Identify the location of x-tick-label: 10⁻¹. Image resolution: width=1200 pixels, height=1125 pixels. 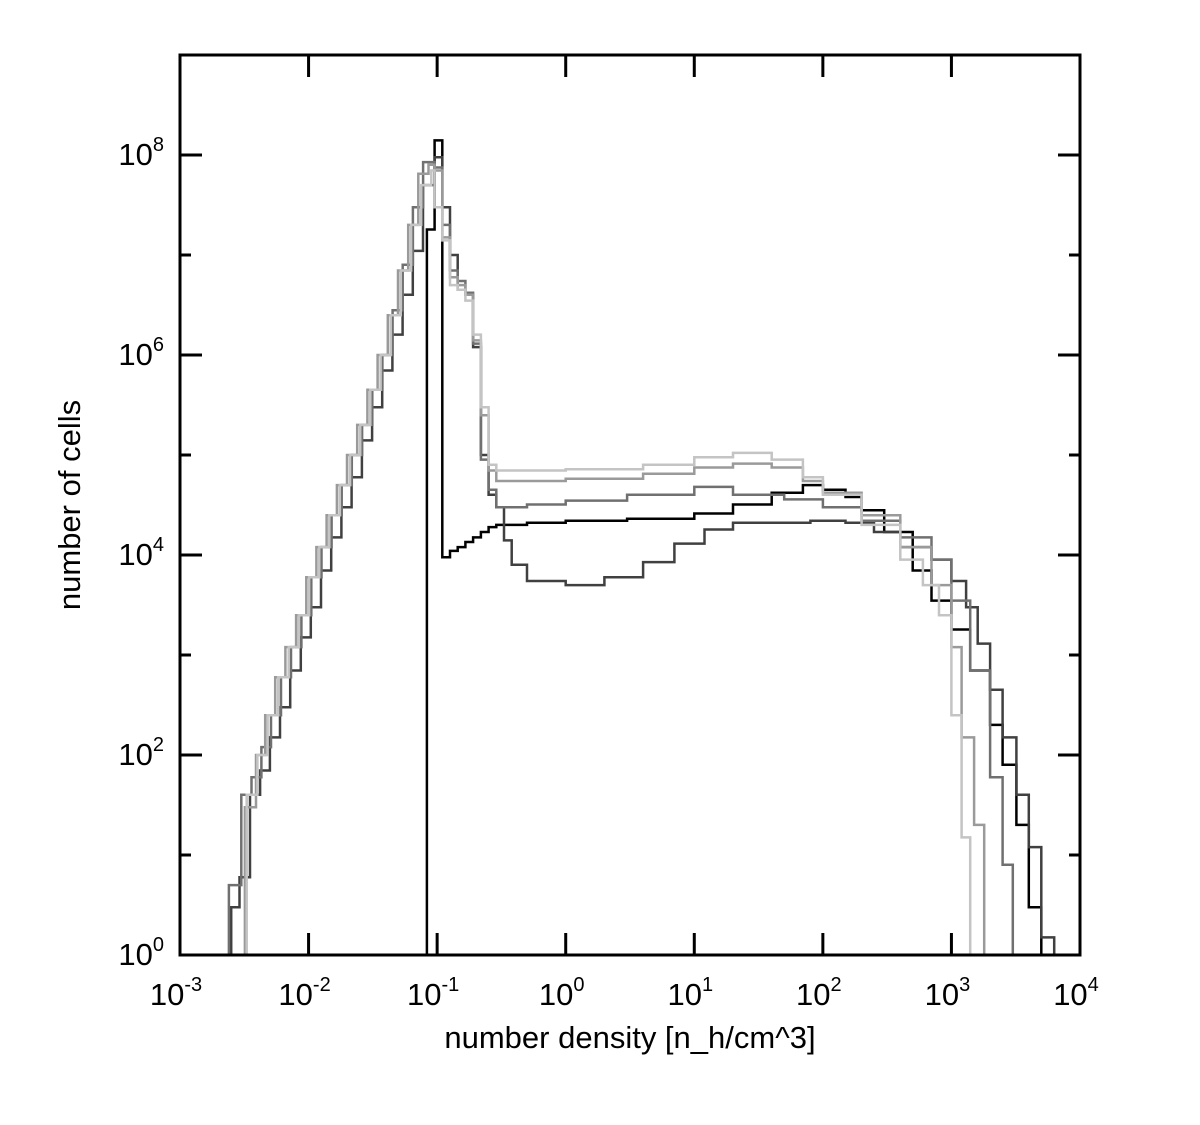
(433, 993).